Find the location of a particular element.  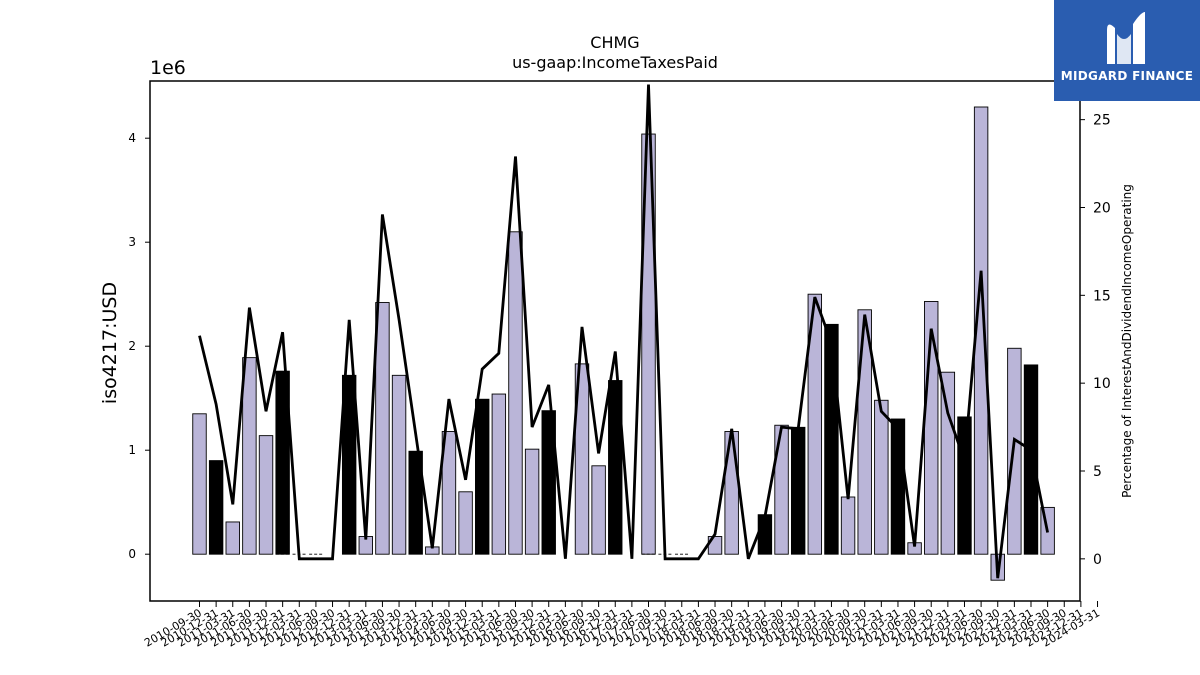

y-axis-label: iso4217:USD is located at coordinates (110, 343).